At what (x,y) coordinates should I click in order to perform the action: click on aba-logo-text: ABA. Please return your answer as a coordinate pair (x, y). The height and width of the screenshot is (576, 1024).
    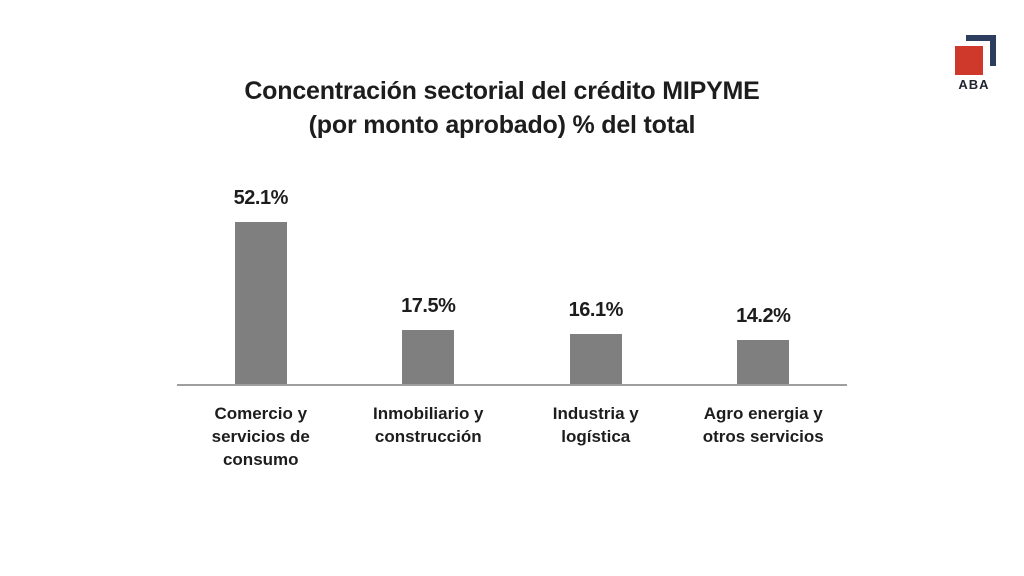
    Looking at the image, I should click on (974, 84).